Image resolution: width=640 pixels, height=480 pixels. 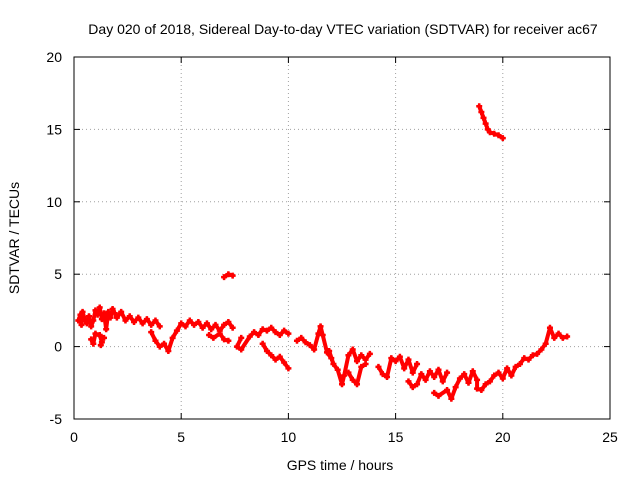 I want to click on y-tick-label: 10, so click(x=54, y=202).